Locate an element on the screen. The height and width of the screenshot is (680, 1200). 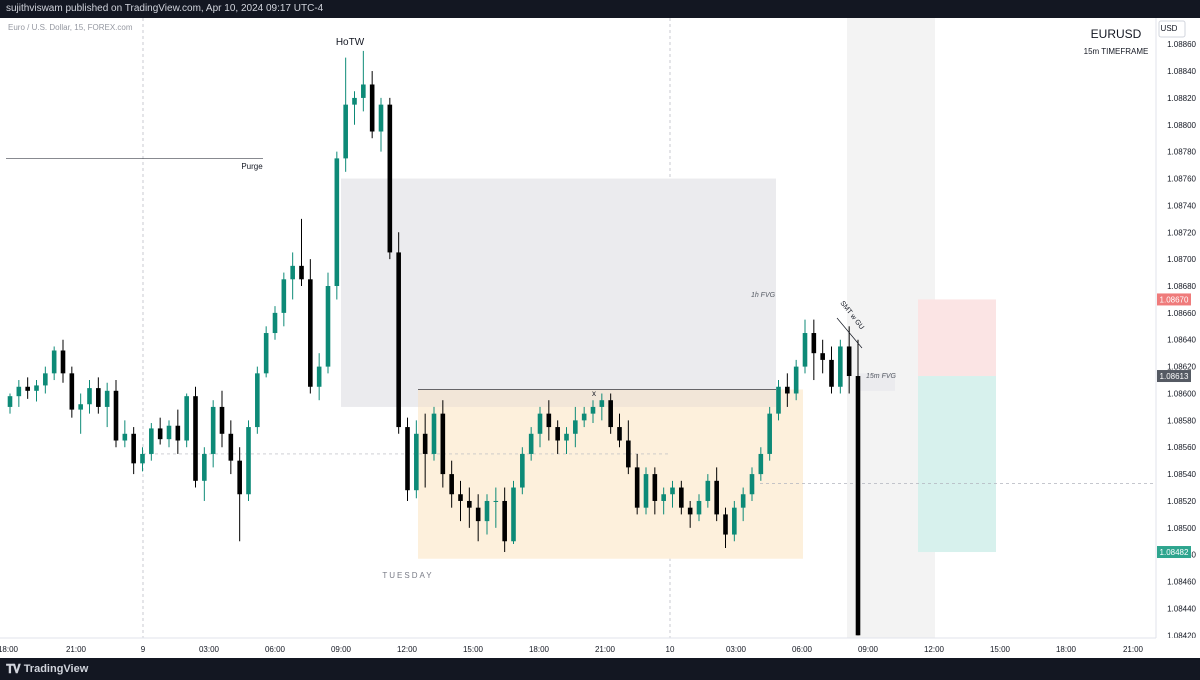
overlap-zone is located at coordinates (597, 398).